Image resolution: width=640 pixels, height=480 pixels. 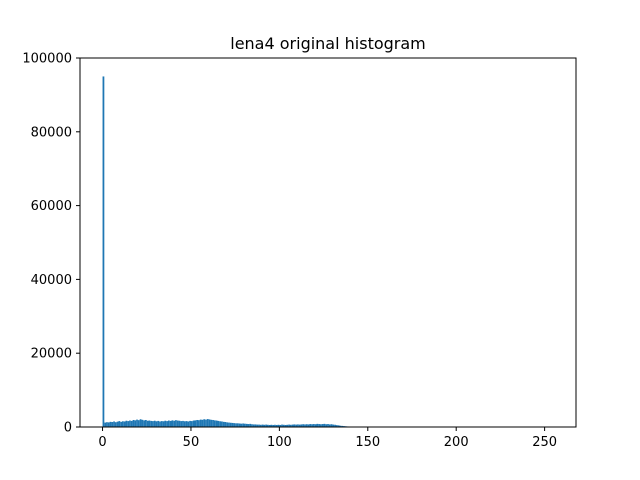 What do you see at coordinates (328, 43) in the screenshot?
I see `chart-title: lena4 original histogram` at bounding box center [328, 43].